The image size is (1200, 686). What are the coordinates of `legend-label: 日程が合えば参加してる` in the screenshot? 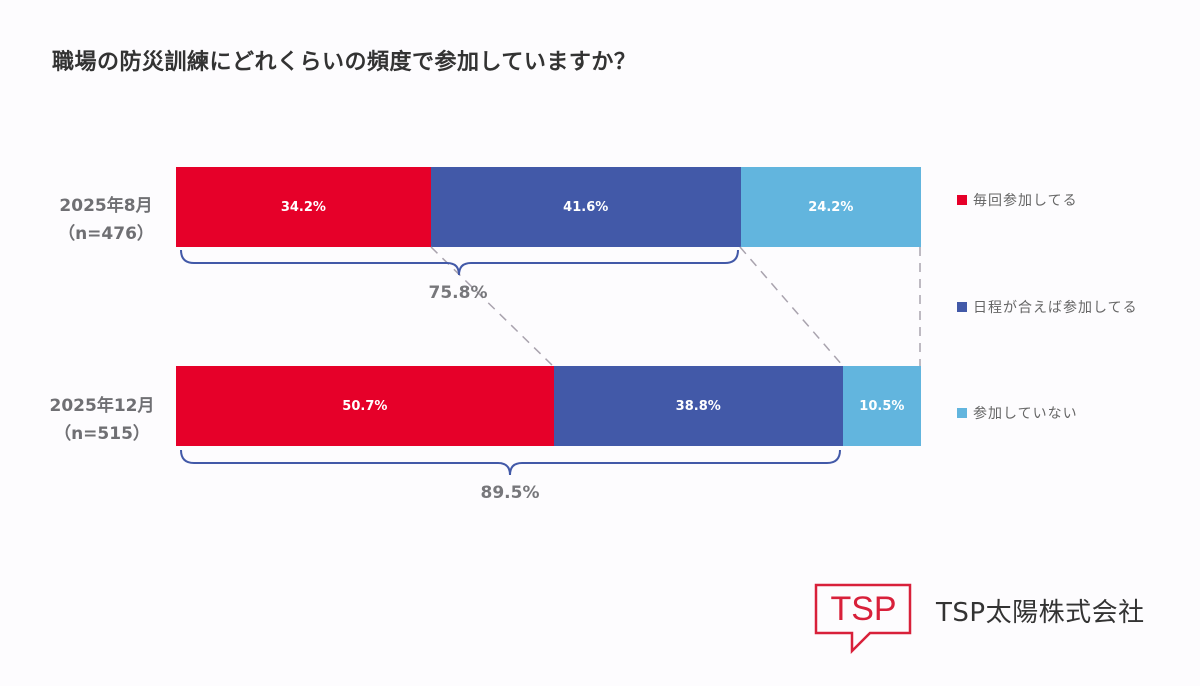 It's located at (1055, 308).